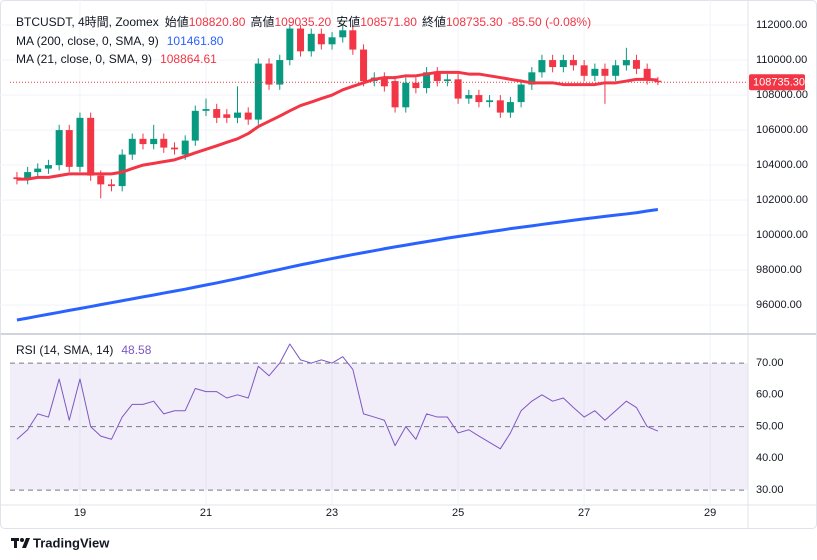 The width and height of the screenshot is (817, 560). I want to click on rsi-tick-label: 30.00, so click(770, 490).